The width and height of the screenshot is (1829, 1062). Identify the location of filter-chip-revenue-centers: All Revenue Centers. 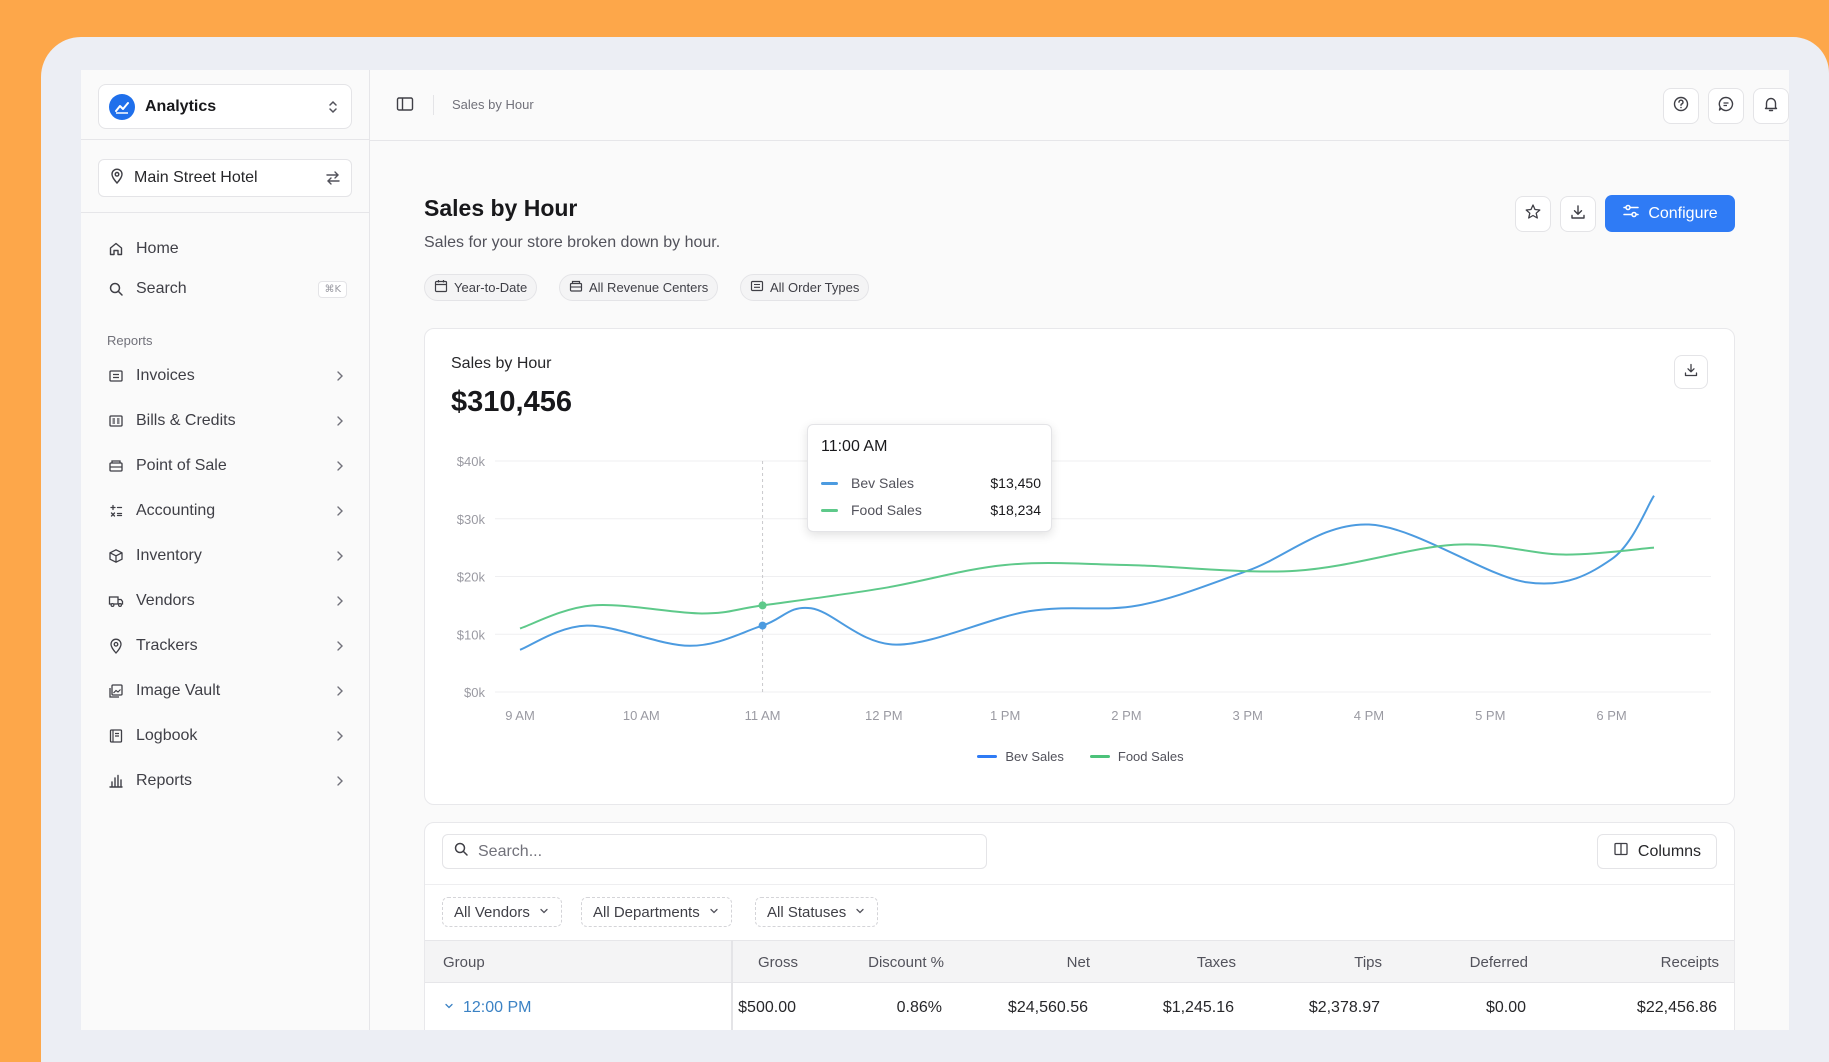
(639, 287).